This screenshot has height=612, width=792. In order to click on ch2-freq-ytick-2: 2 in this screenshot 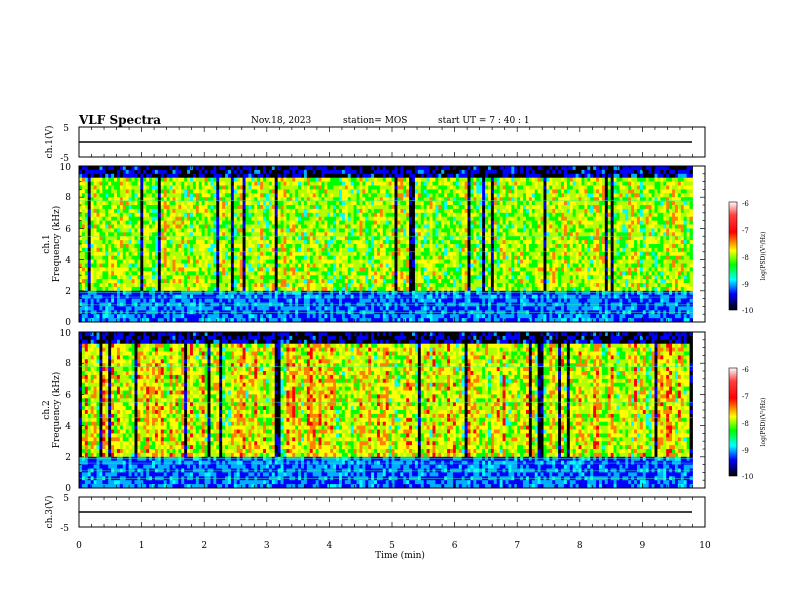, I will do `click(68, 458)`.